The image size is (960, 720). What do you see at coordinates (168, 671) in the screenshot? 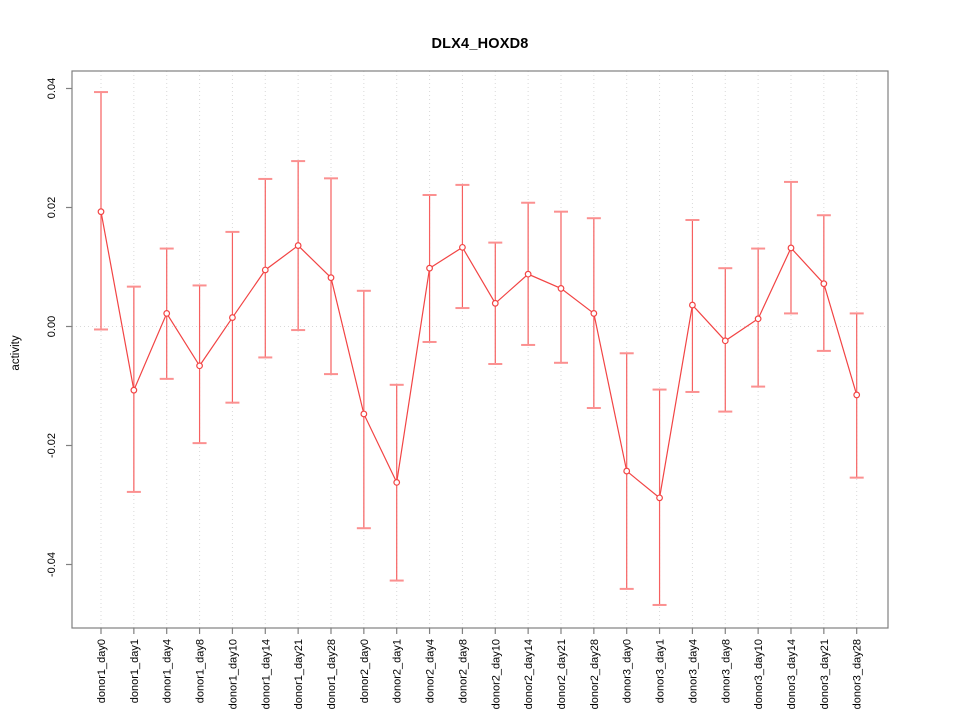
I see `x-tick-label: donor1_day4` at bounding box center [168, 671].